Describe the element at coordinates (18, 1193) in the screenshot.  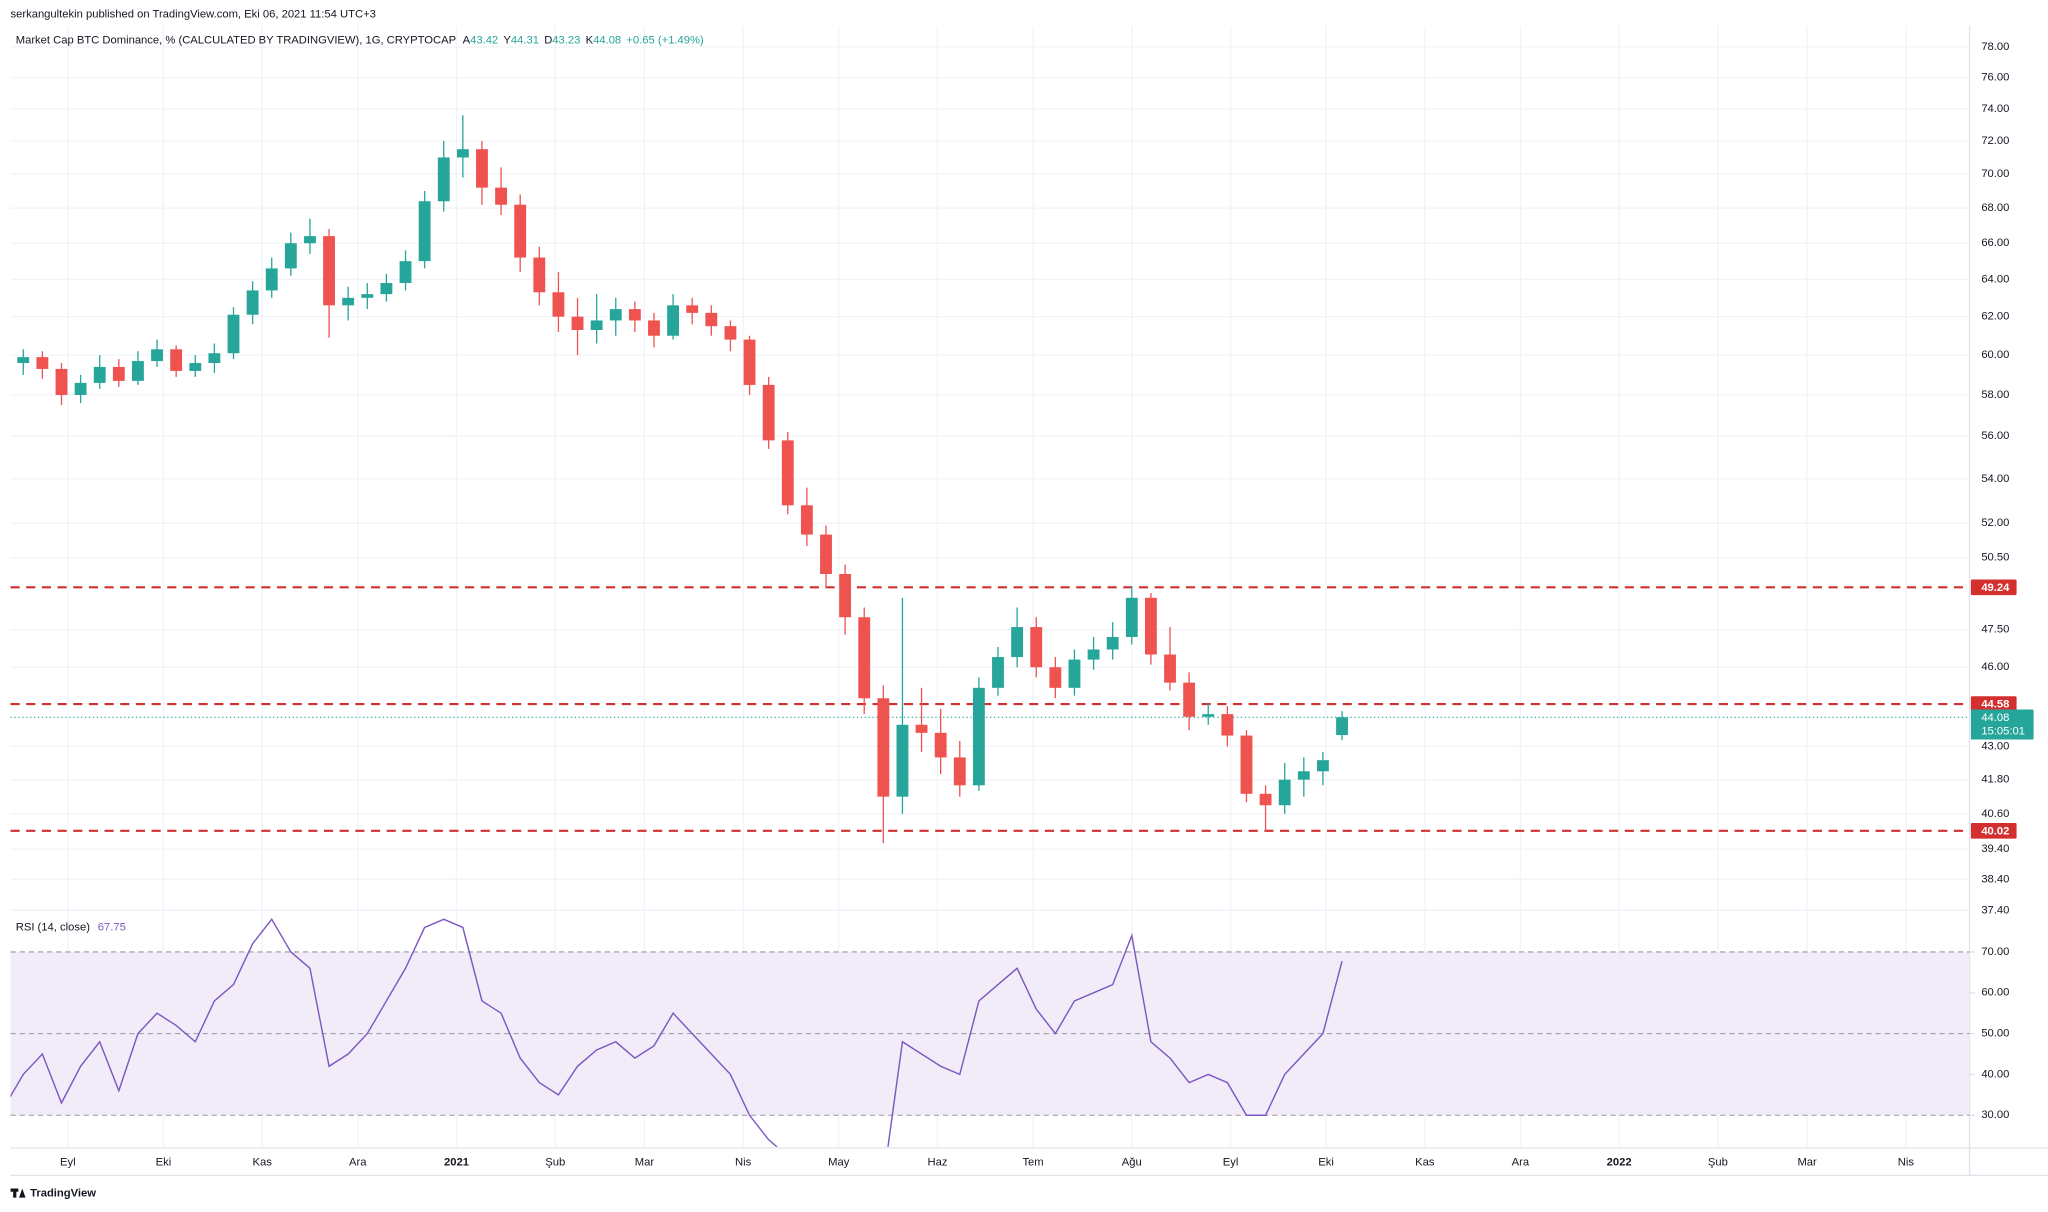
I see `brand-logo` at that location.